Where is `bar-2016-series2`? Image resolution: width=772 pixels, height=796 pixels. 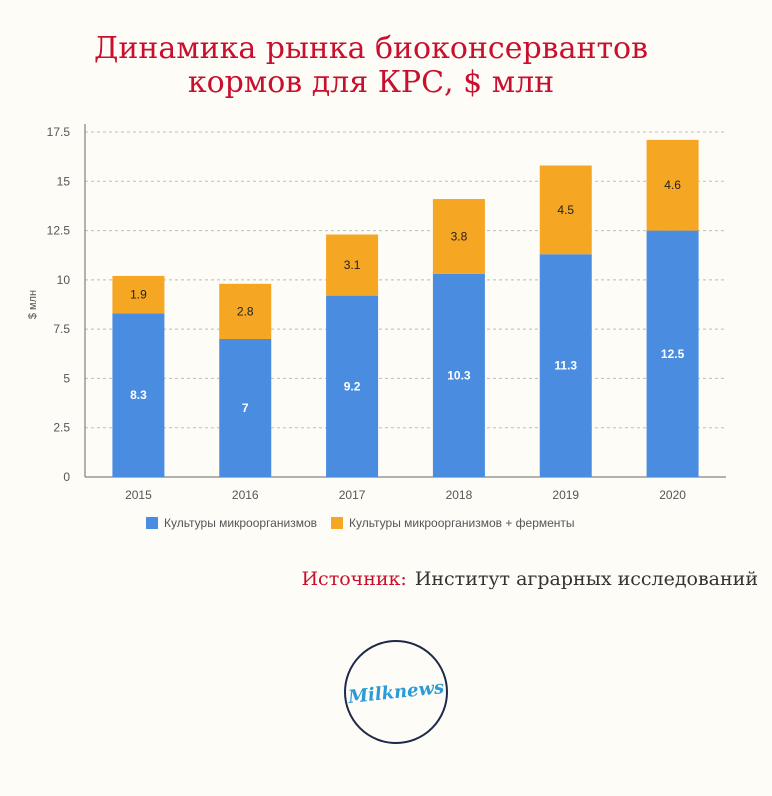 bar-2016-series2 is located at coordinates (245, 311).